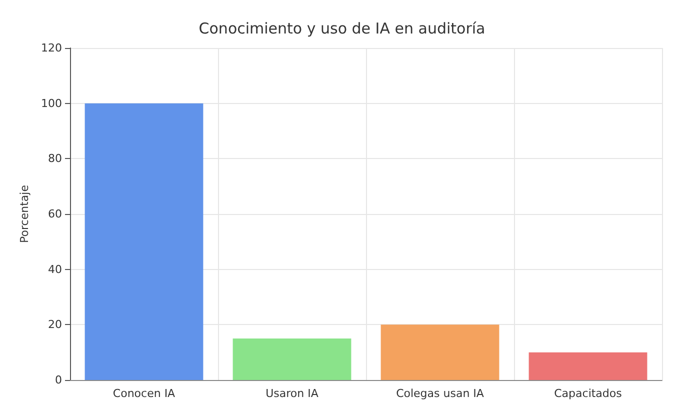  Describe the element at coordinates (55, 214) in the screenshot. I see `y-tick-label: 60` at that location.